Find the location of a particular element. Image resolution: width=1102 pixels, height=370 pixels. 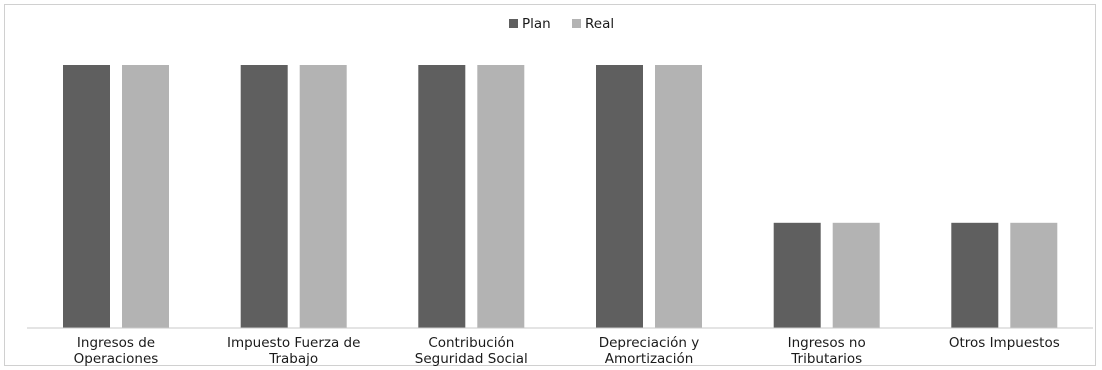

legend-label-plan: Plan is located at coordinates (536, 24).